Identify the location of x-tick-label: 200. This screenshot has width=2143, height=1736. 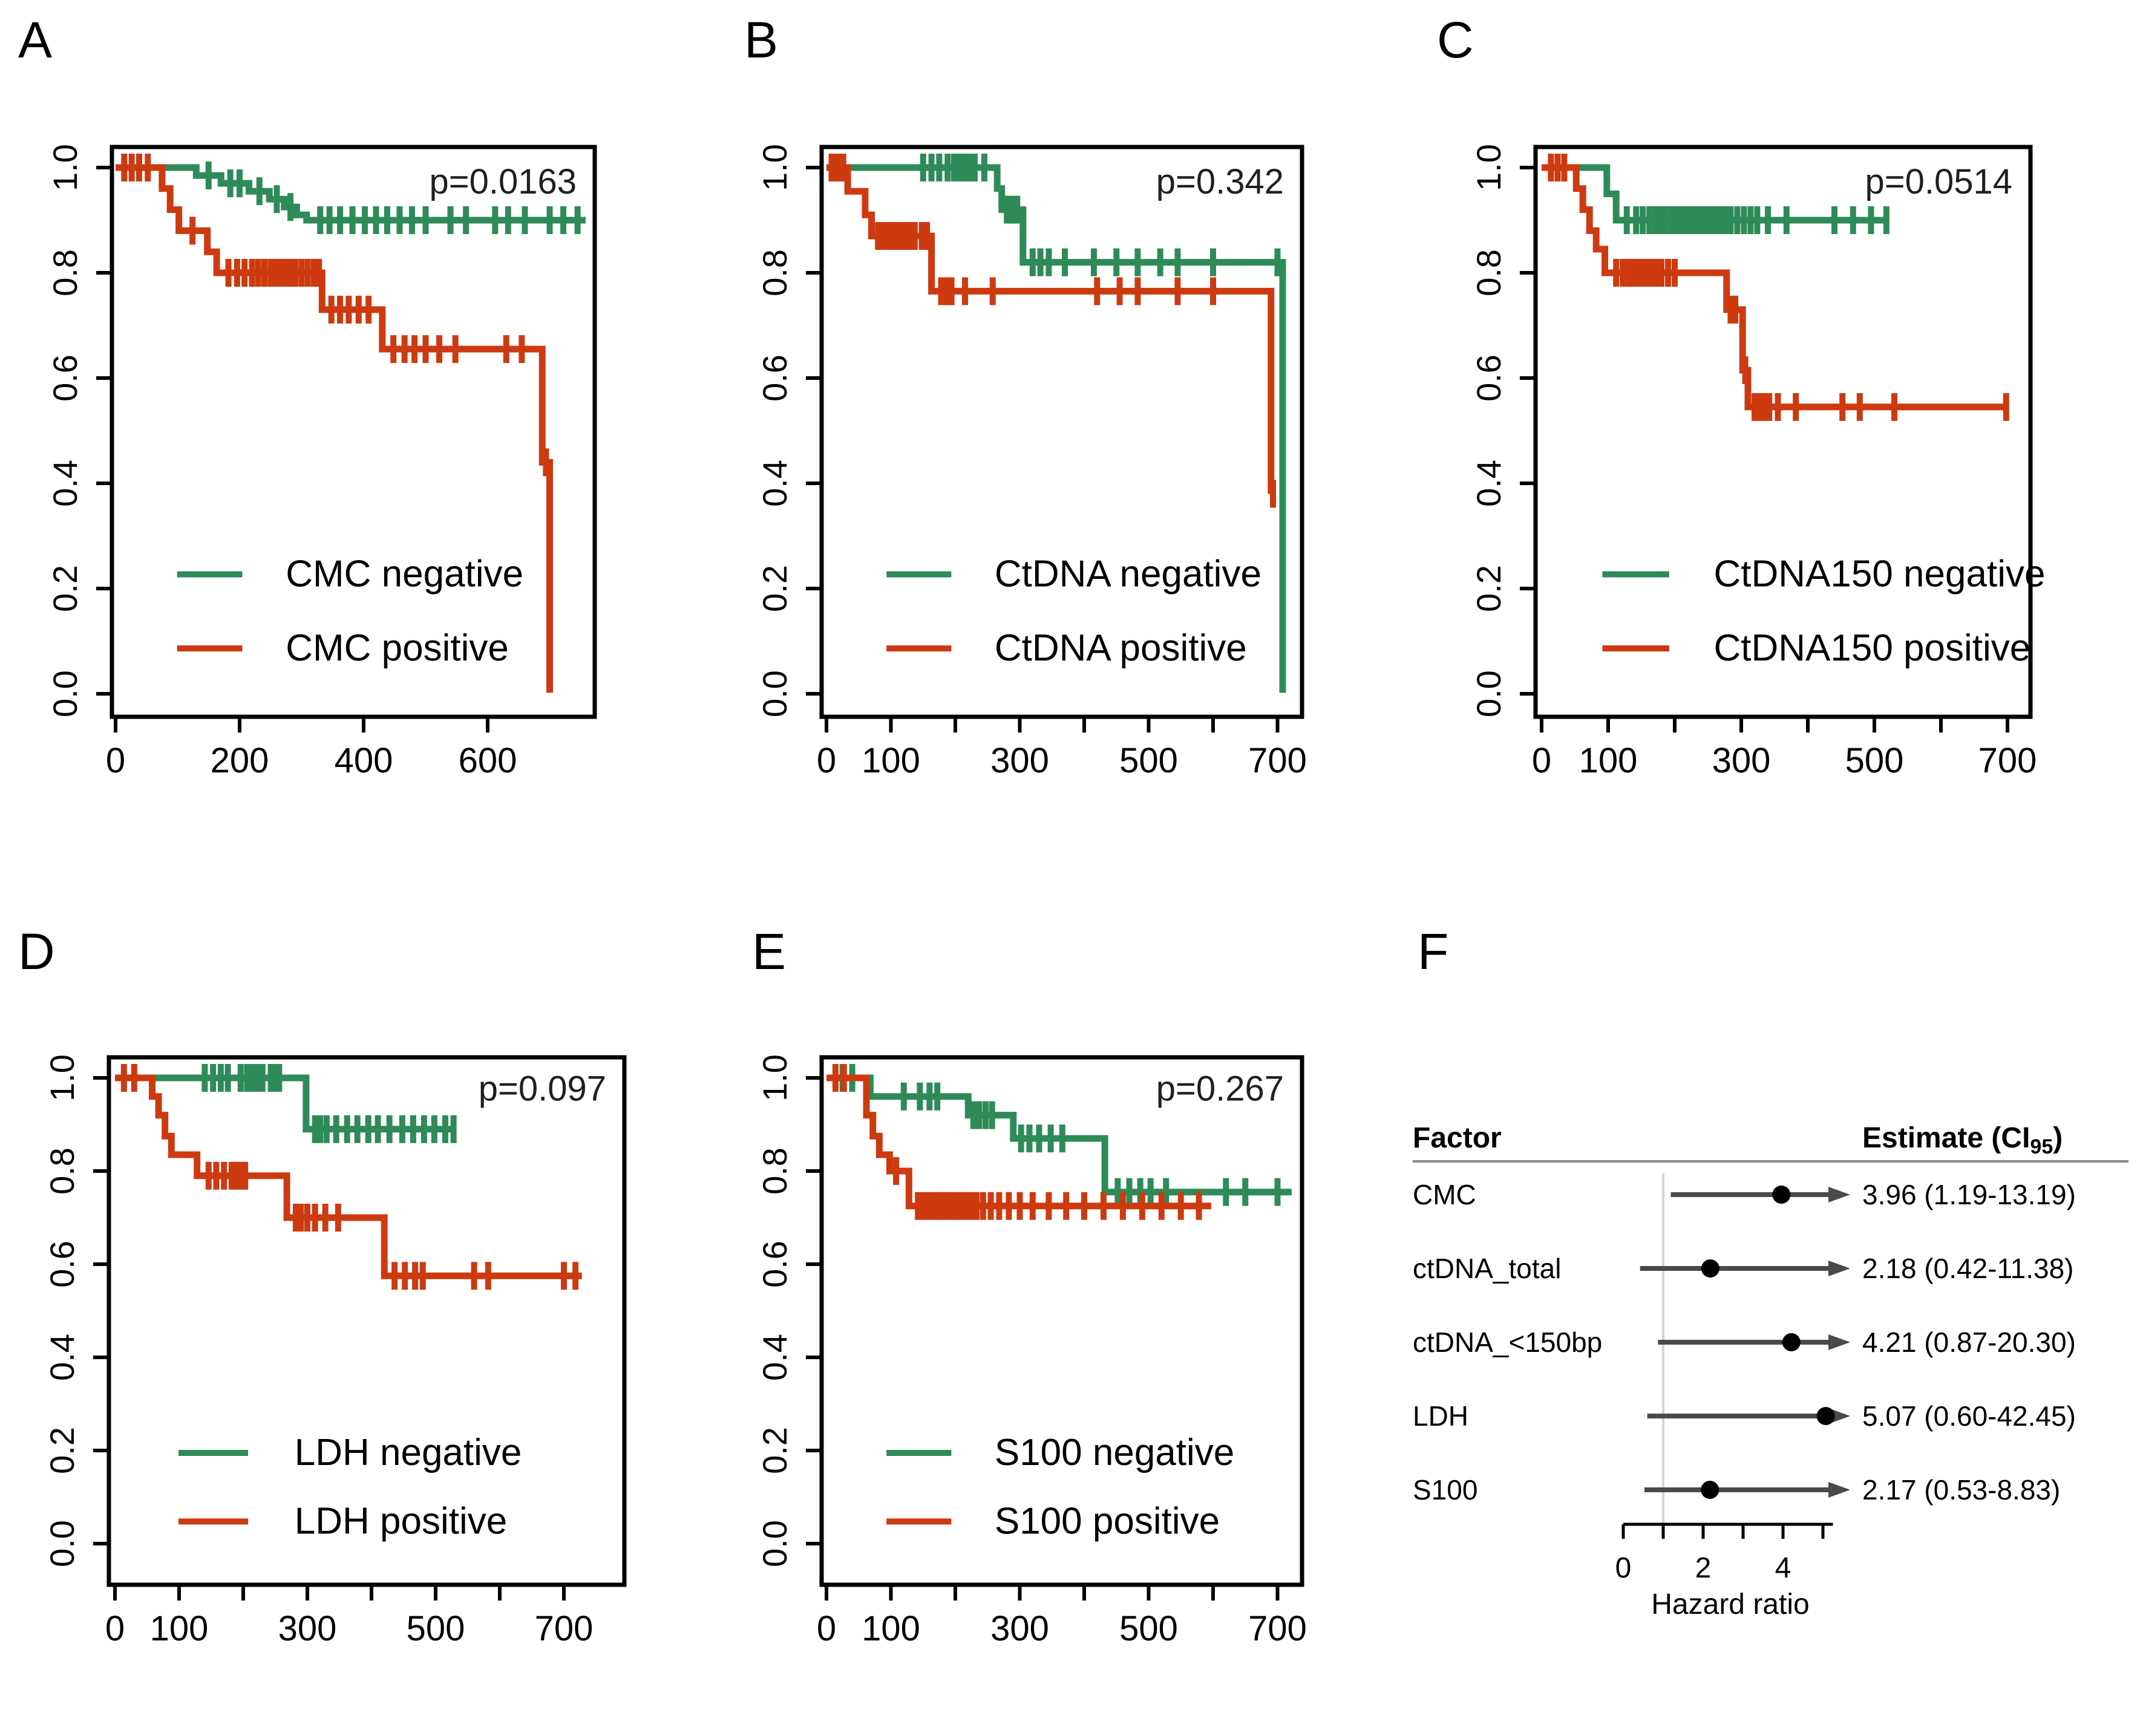
(240, 760).